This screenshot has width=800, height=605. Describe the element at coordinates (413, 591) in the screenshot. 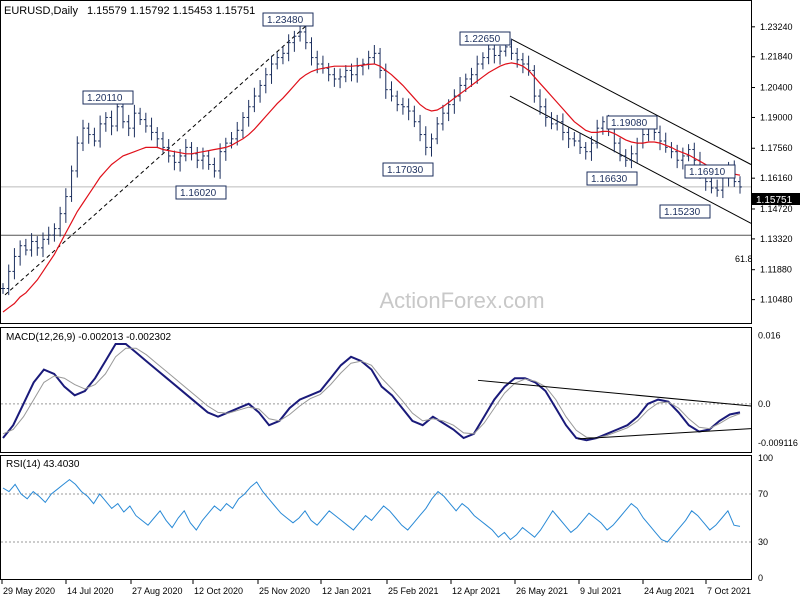

I see `x-tick-label: 25 Feb 2021` at that location.